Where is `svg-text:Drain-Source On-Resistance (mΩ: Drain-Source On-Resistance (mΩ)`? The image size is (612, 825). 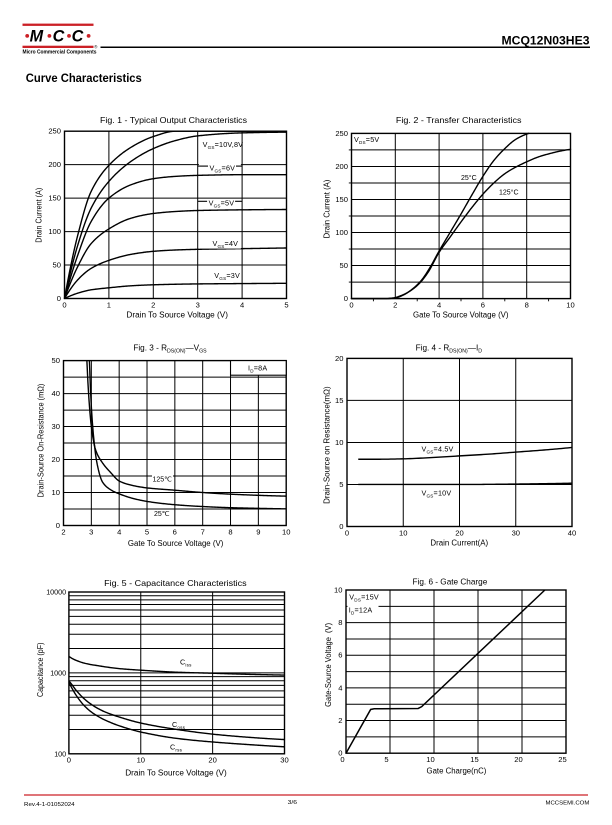
svg-text:Drain-Source On-Resistance (mΩ: Drain-Source On-Resistance (mΩ) is located at coordinates (40, 440).